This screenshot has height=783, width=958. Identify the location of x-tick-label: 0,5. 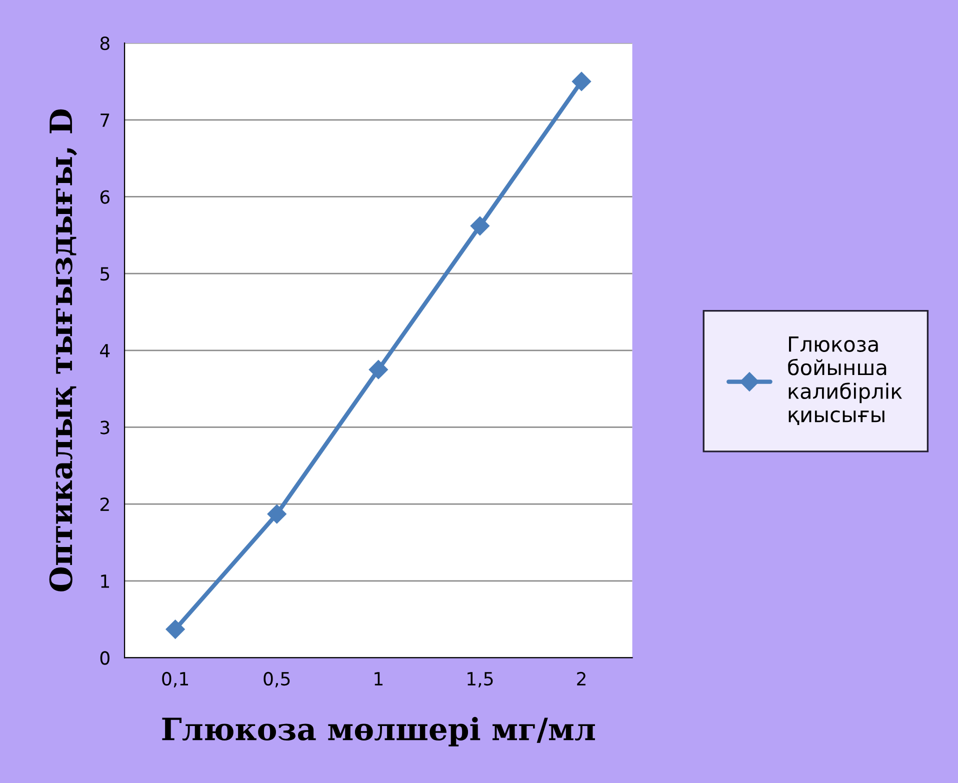
(277, 680).